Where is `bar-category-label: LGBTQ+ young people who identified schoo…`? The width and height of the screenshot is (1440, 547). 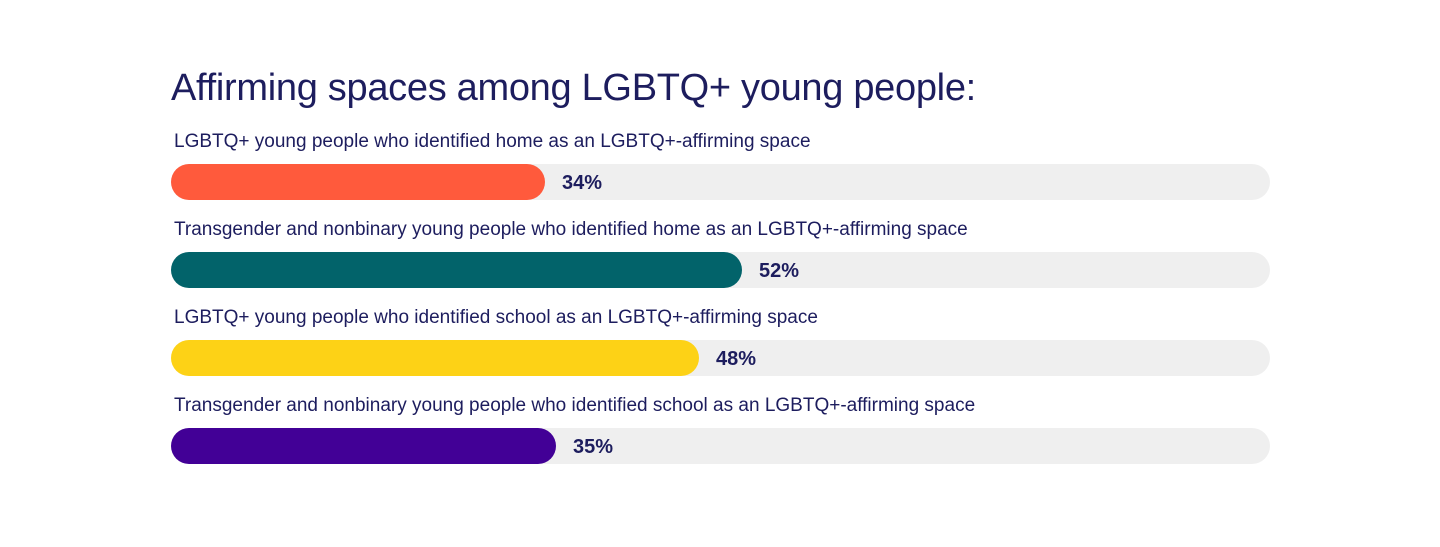 bar-category-label: LGBTQ+ young people who identified schoo… is located at coordinates (496, 317).